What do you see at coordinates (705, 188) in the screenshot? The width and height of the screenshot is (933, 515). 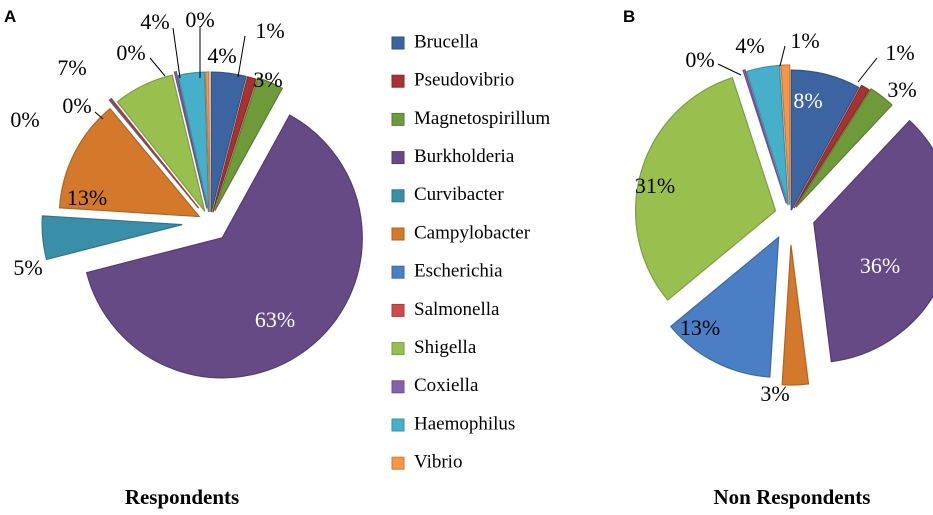 I see `non-respondents-slice-shigella` at bounding box center [705, 188].